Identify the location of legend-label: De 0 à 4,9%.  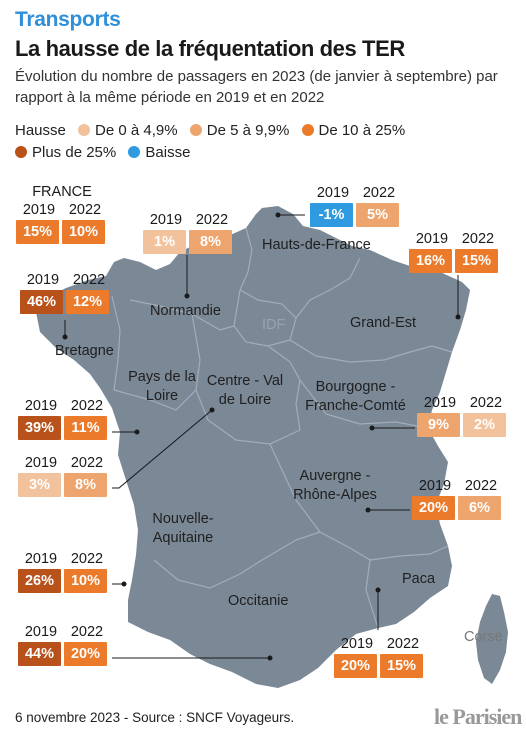
(136, 130).